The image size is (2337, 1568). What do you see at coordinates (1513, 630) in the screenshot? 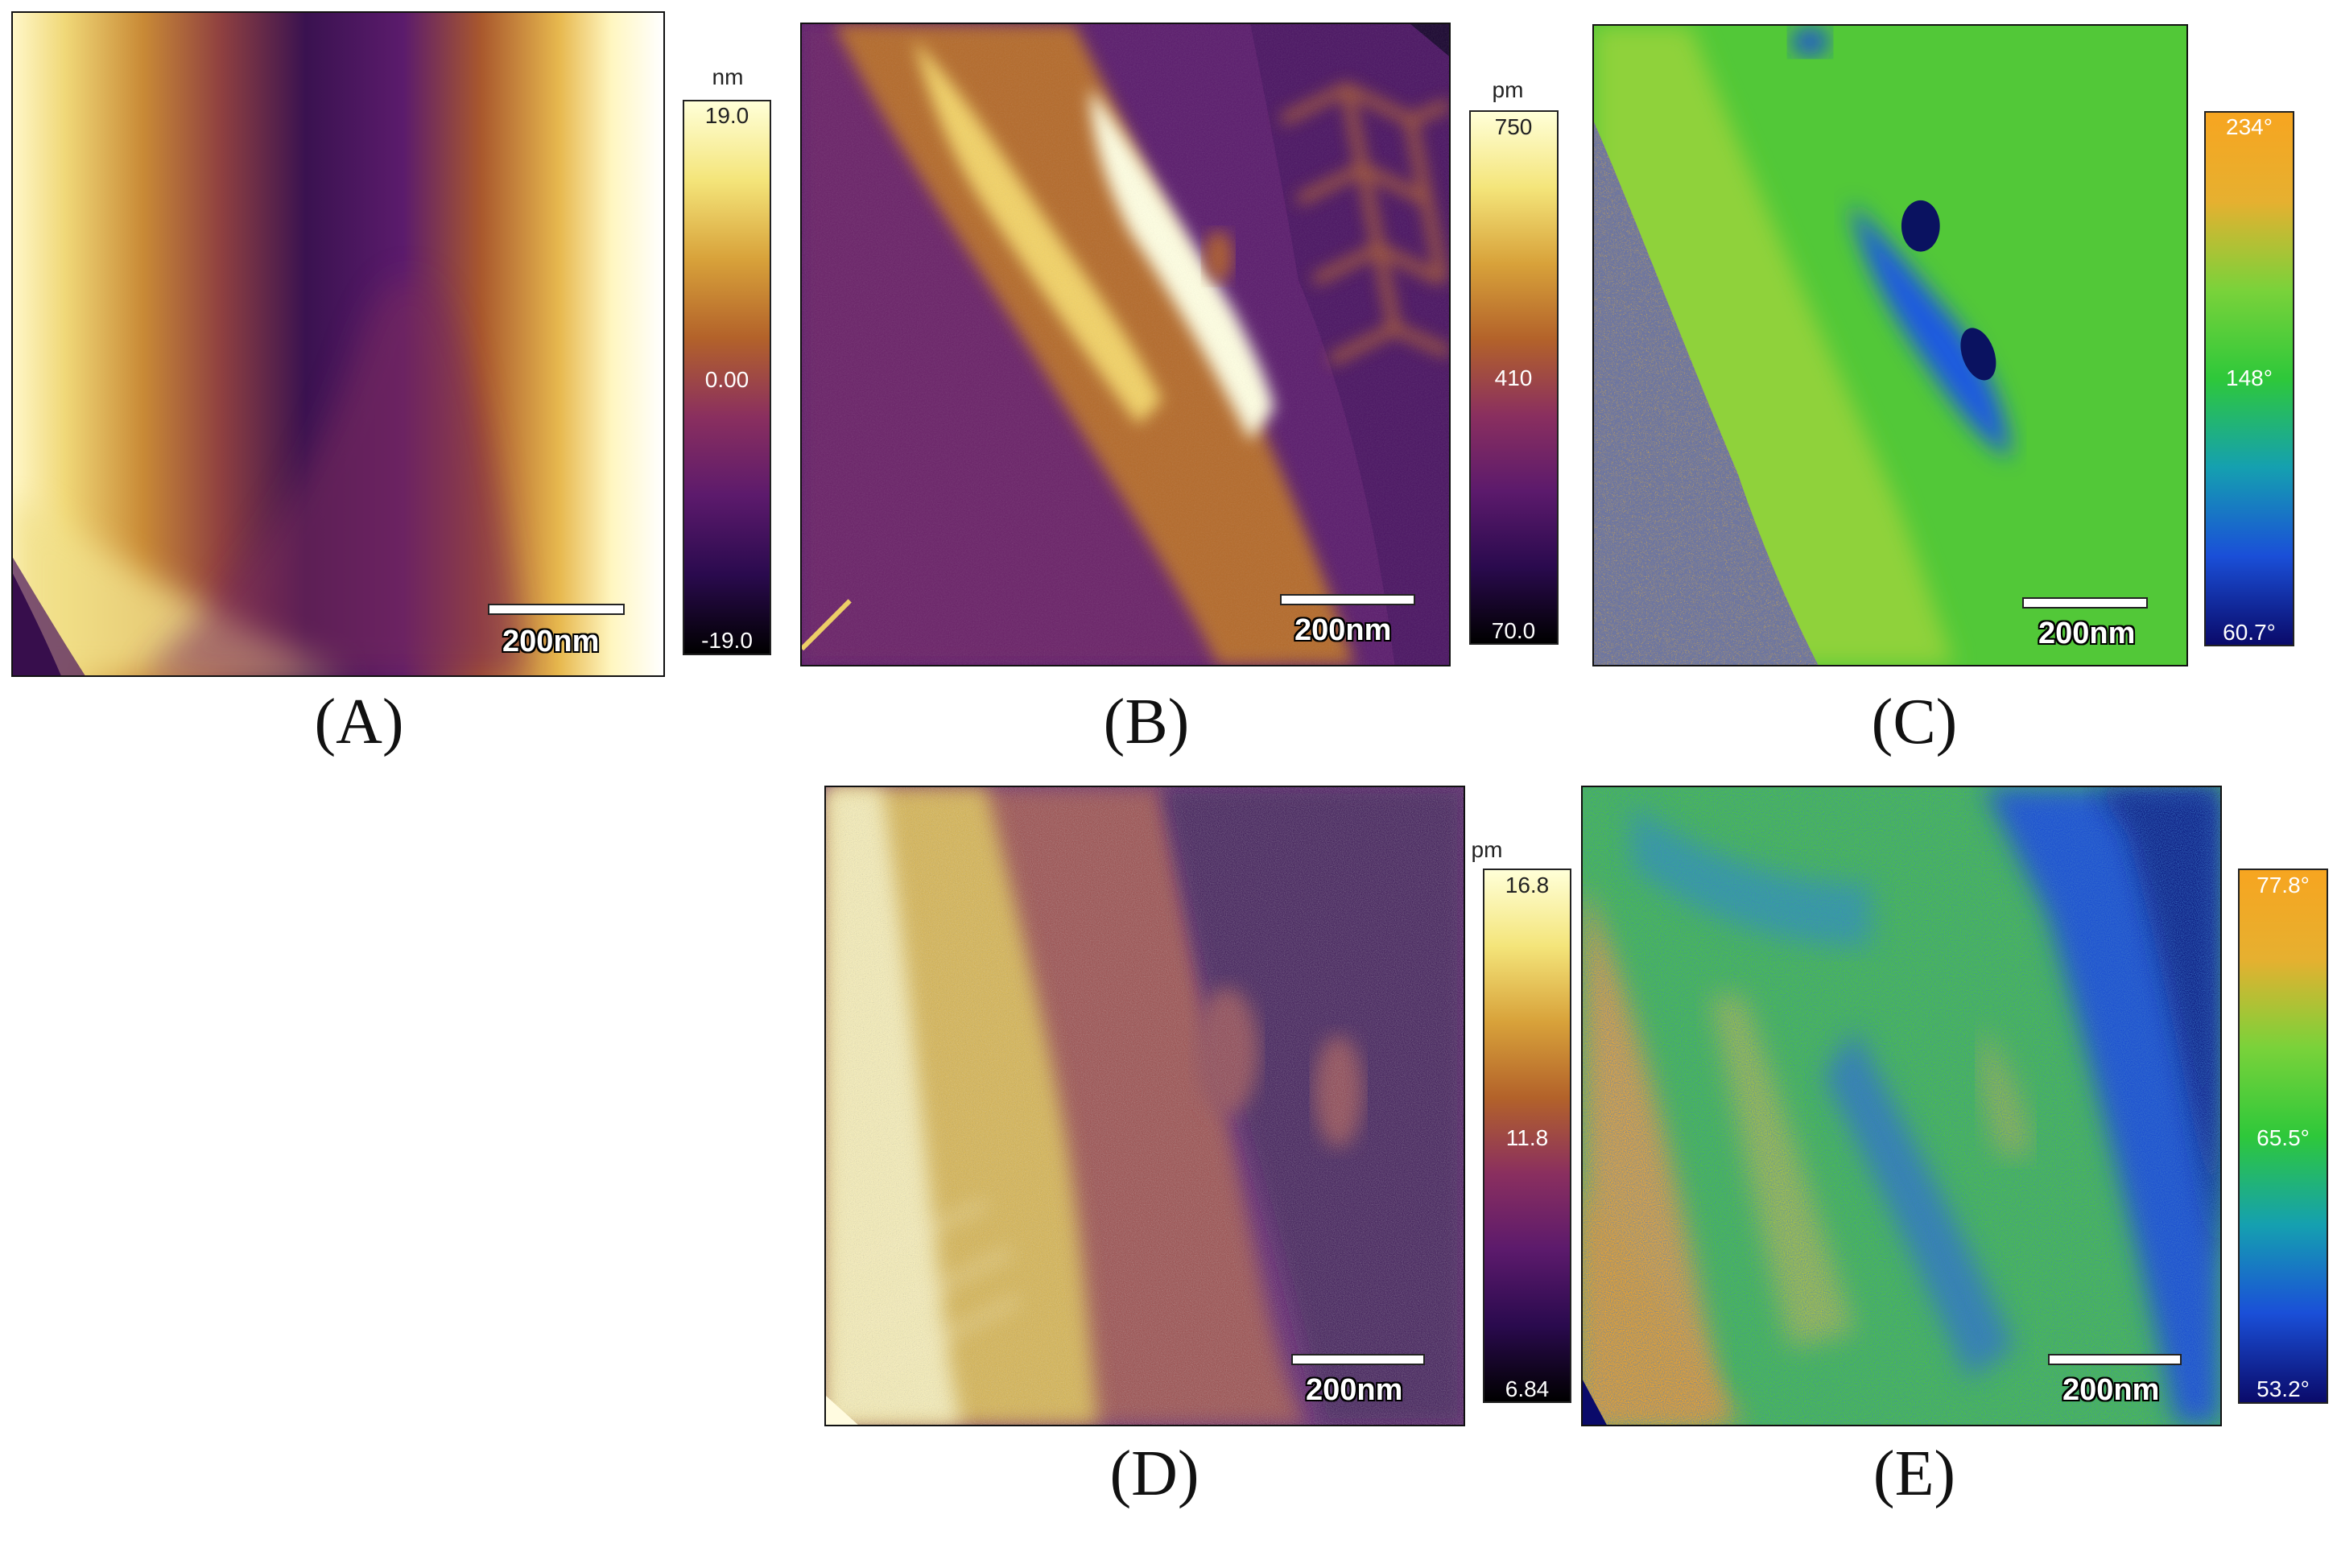
I see `colorbar-min-label: 70.0` at bounding box center [1513, 630].